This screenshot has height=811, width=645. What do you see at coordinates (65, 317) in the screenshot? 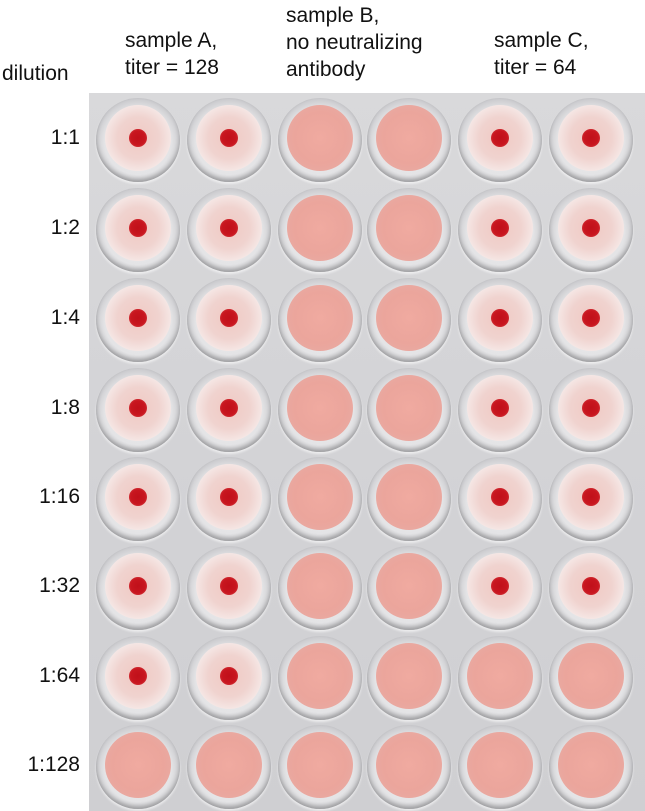
I see `dilution-label: 1:4` at bounding box center [65, 317].